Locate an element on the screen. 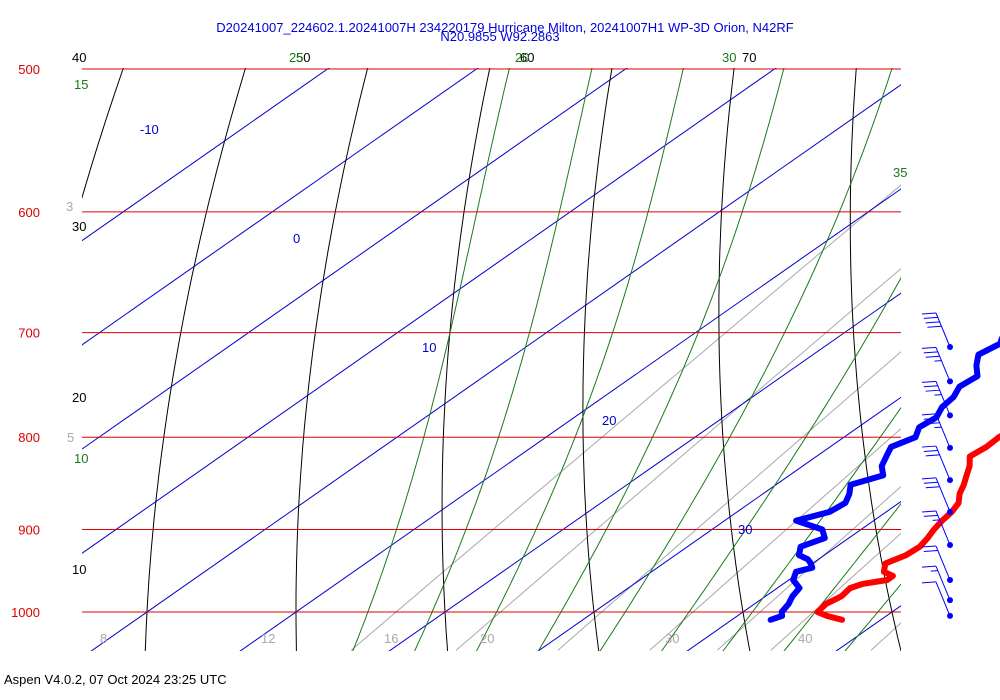 Image resolution: width=1000 pixels, height=700 pixels. line-label: 70 is located at coordinates (749, 57).